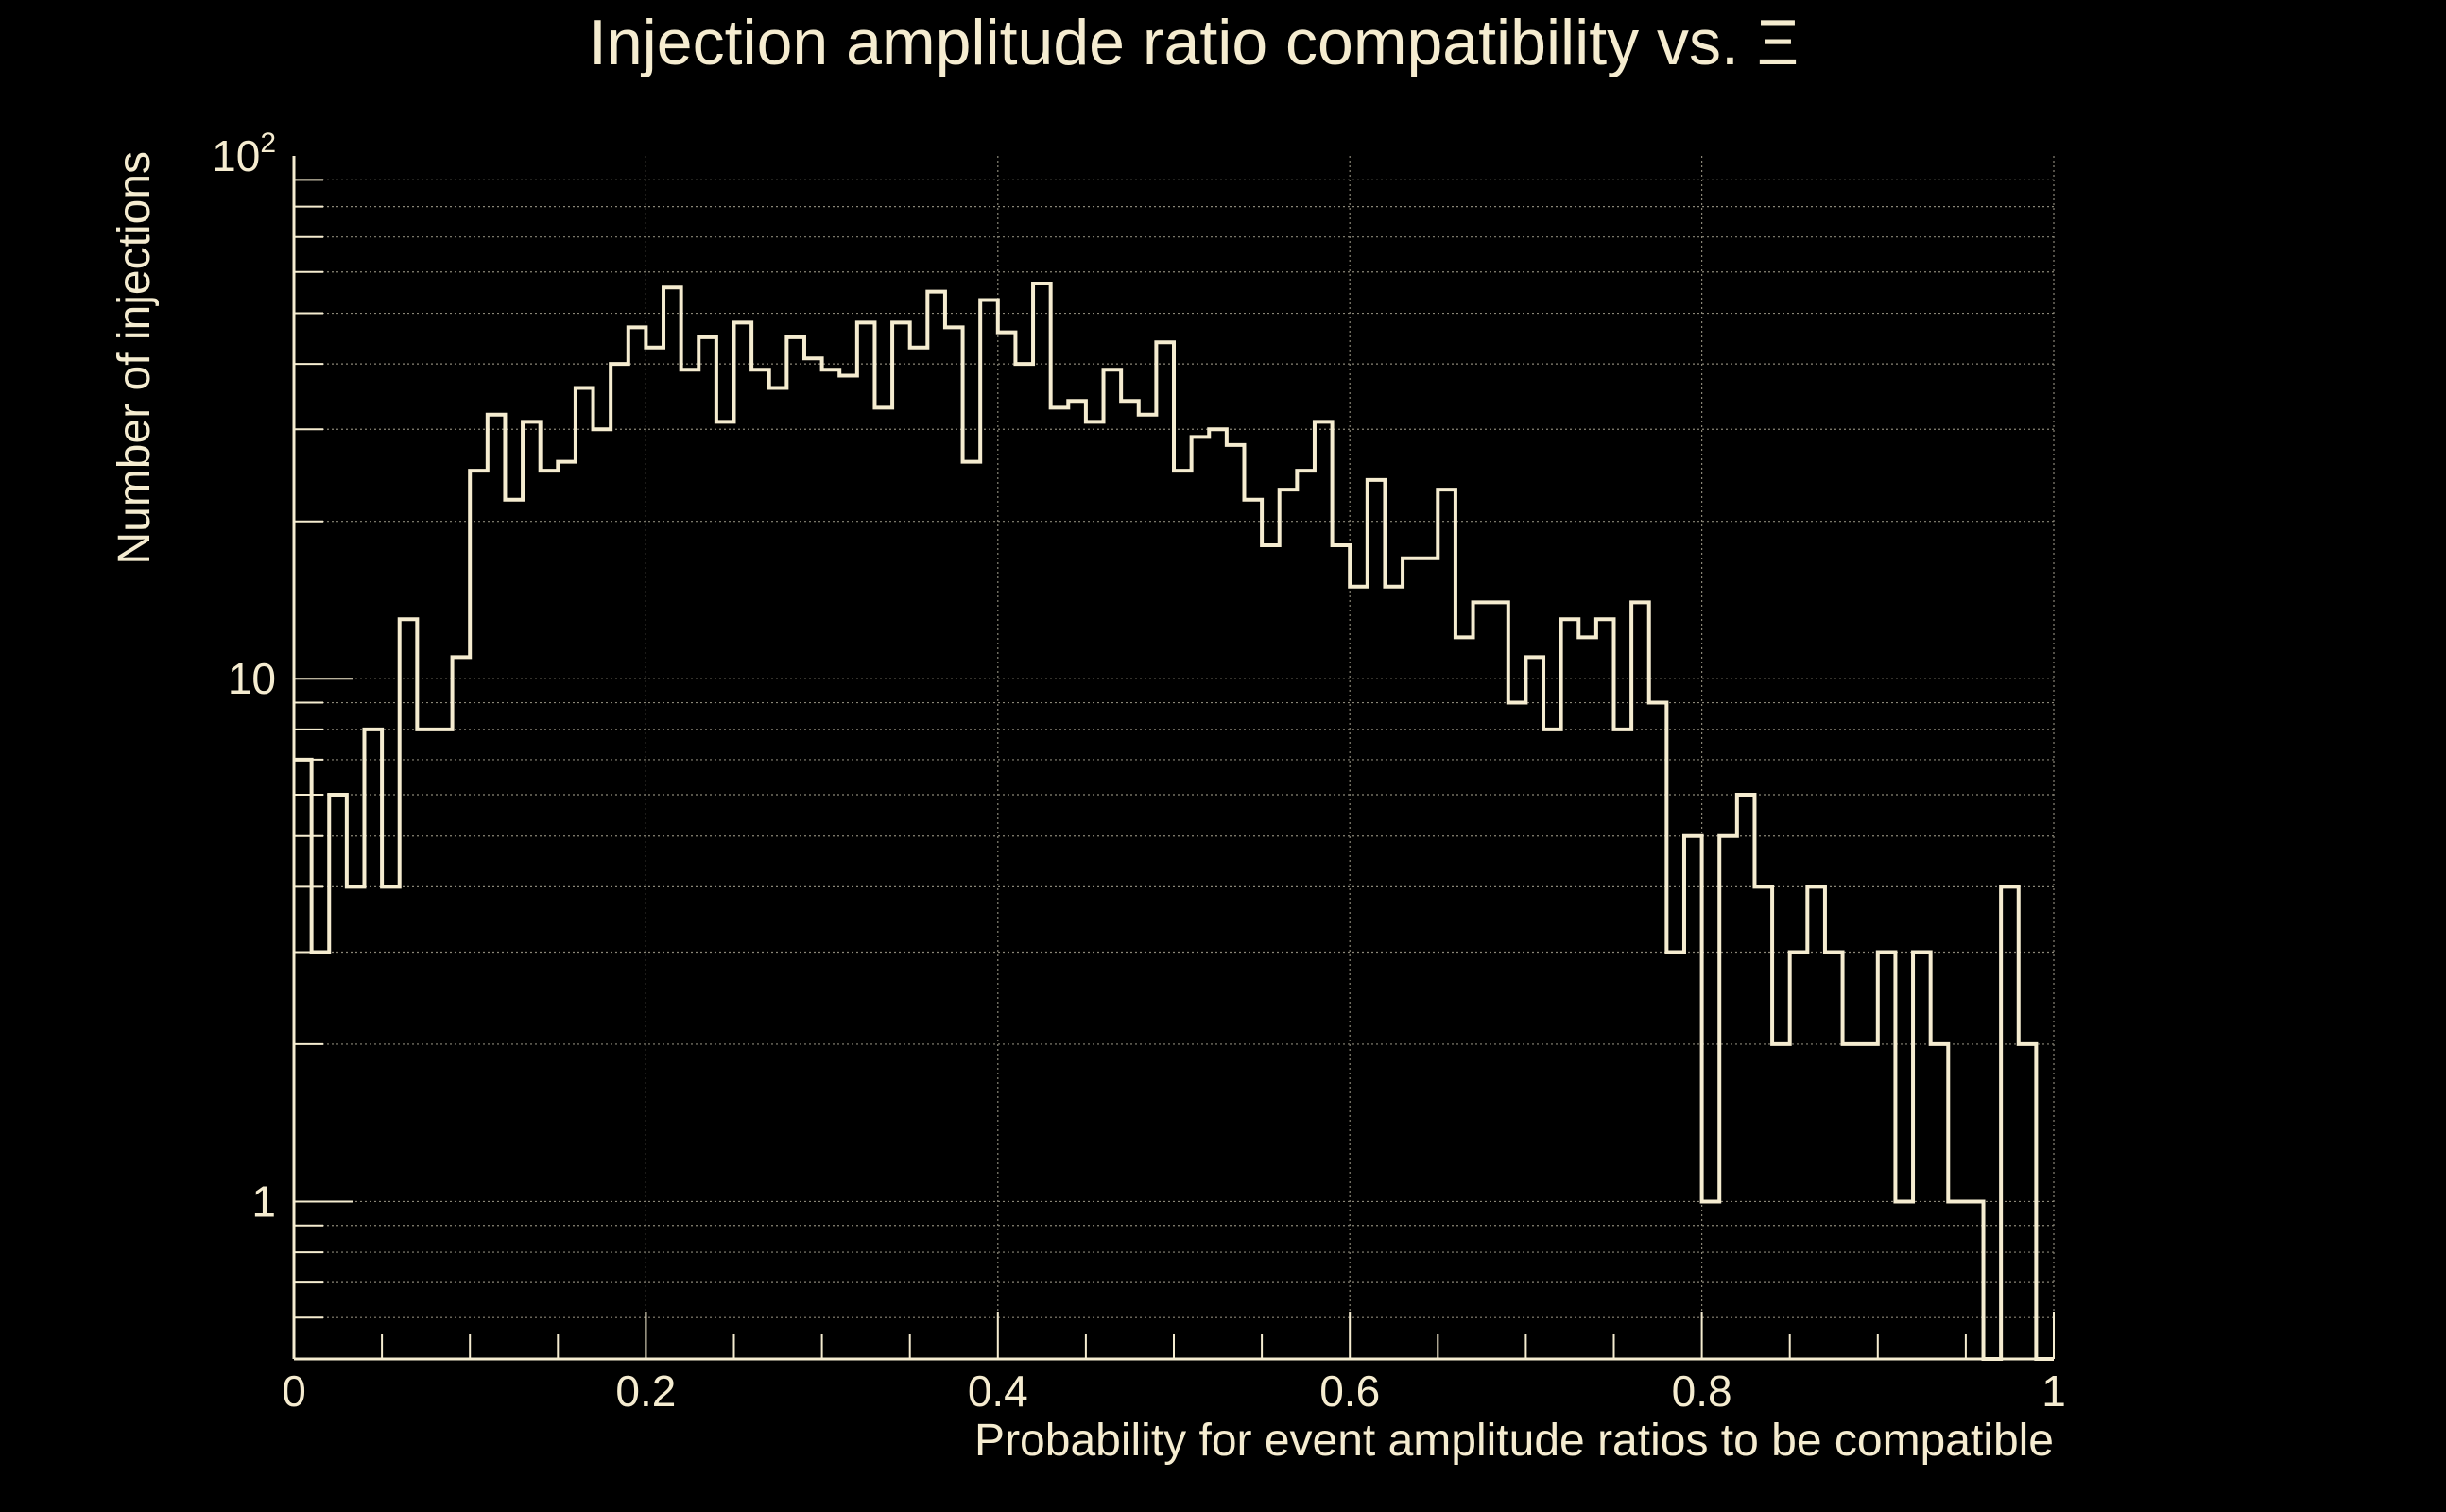 This screenshot has height=1512, width=2446. Describe the element at coordinates (294, 1391) in the screenshot. I see `x-tick-label: 0` at that location.